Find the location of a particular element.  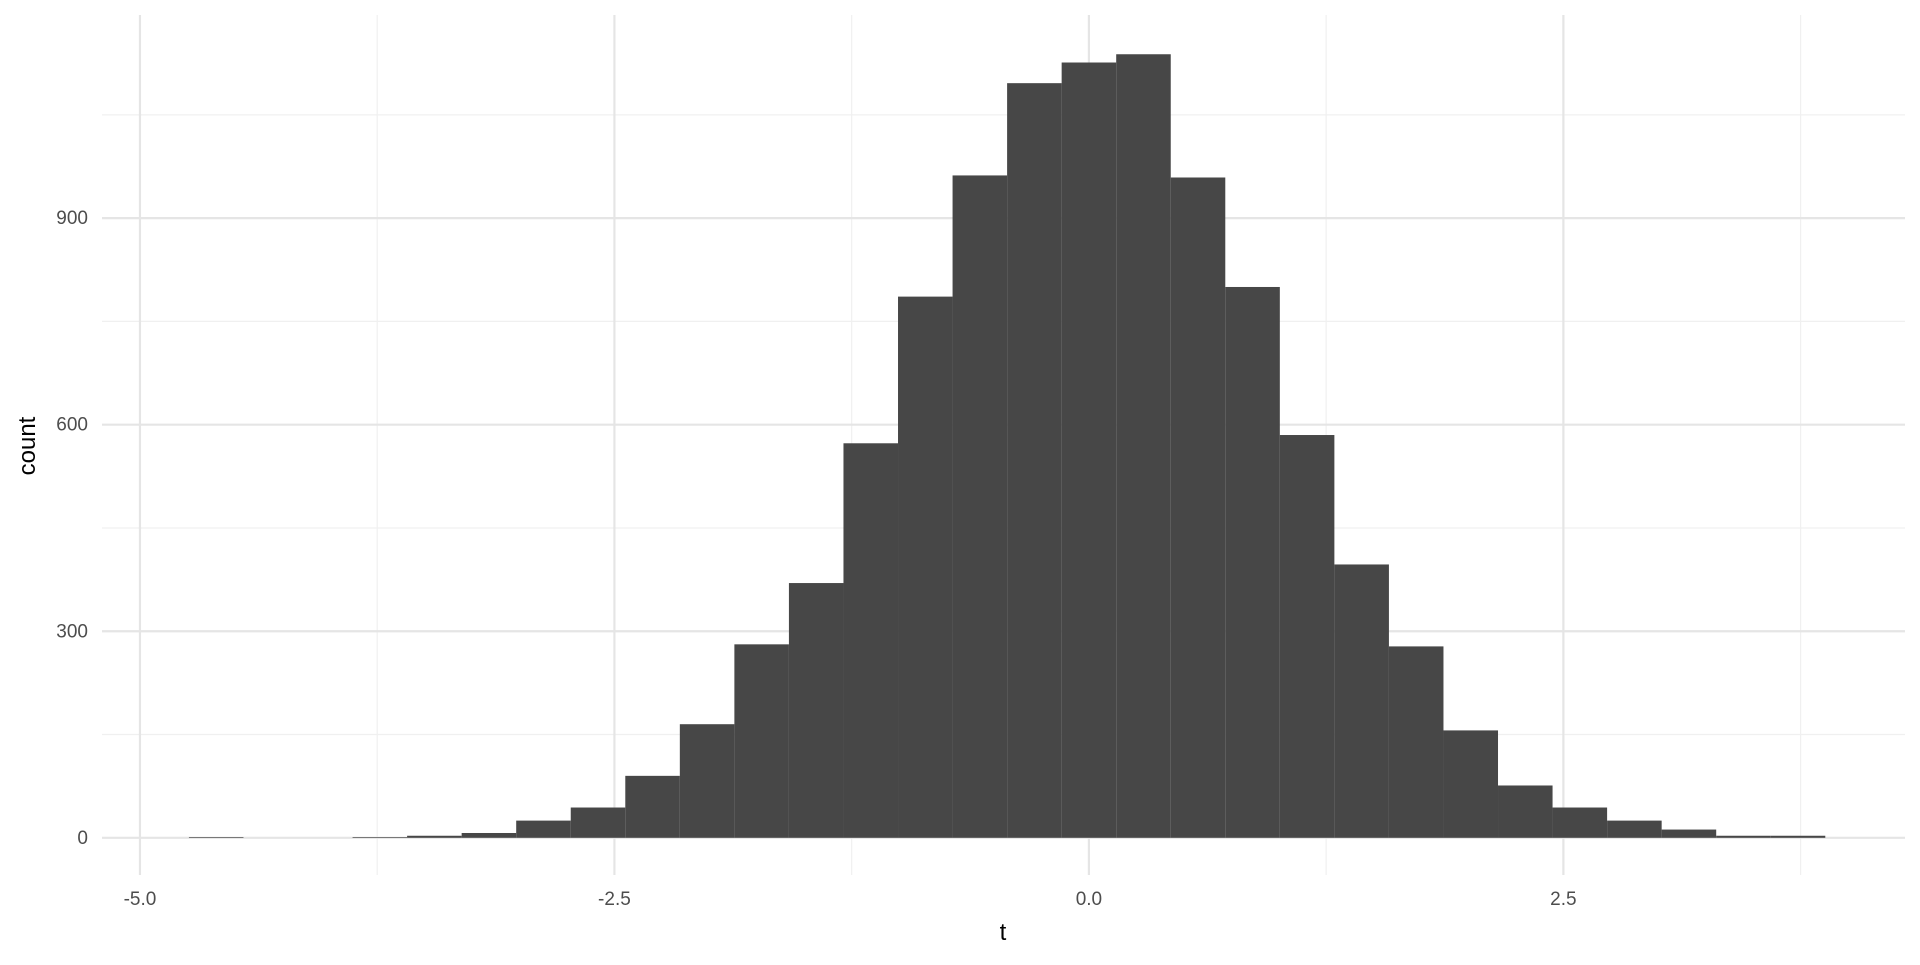

x-tick-label: -2.5 is located at coordinates (614, 899).